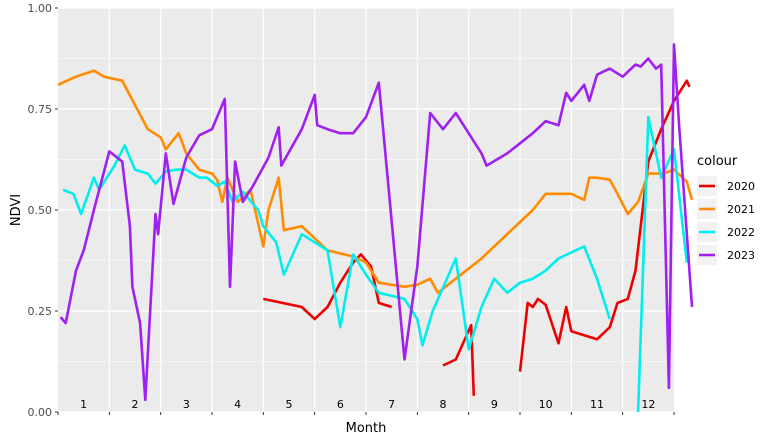 The width and height of the screenshot is (773, 442). I want to click on legend-title: colour, so click(717, 161).